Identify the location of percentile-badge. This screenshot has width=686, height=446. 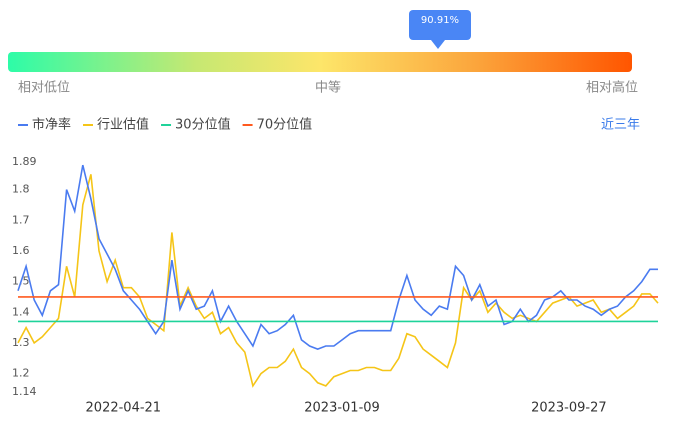
(440, 25).